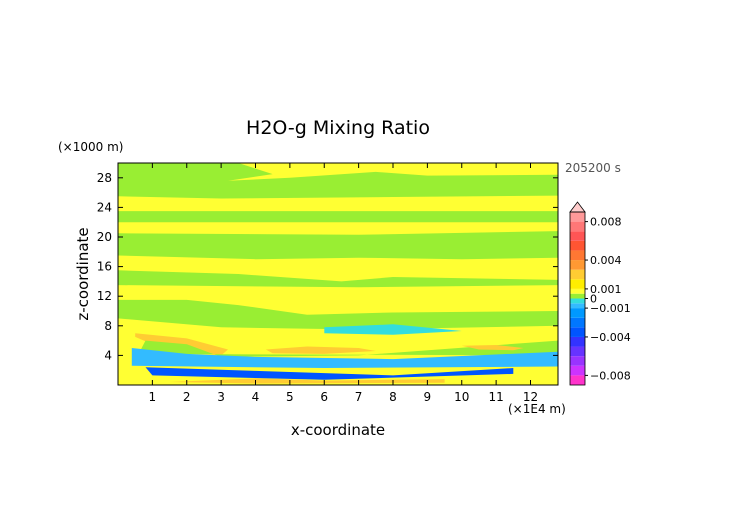  Describe the element at coordinates (108, 355) in the screenshot. I see `y-tick-label: 4` at that location.